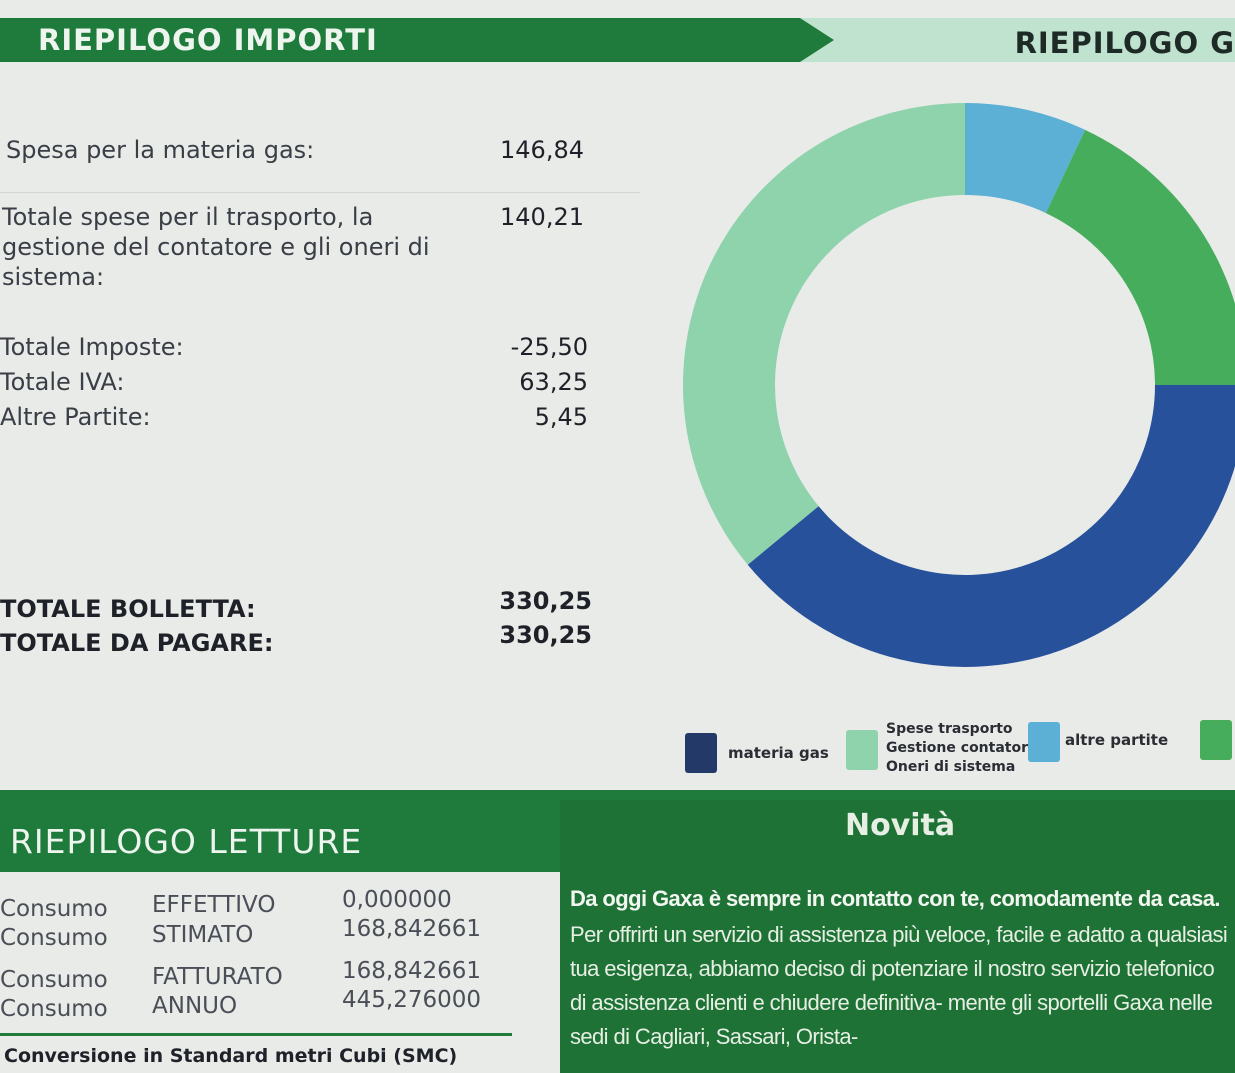 Image resolution: width=1235 pixels, height=1073 pixels. I want to click on section-title-riepilogo-g: RIEPILOGO G, so click(1124, 43).